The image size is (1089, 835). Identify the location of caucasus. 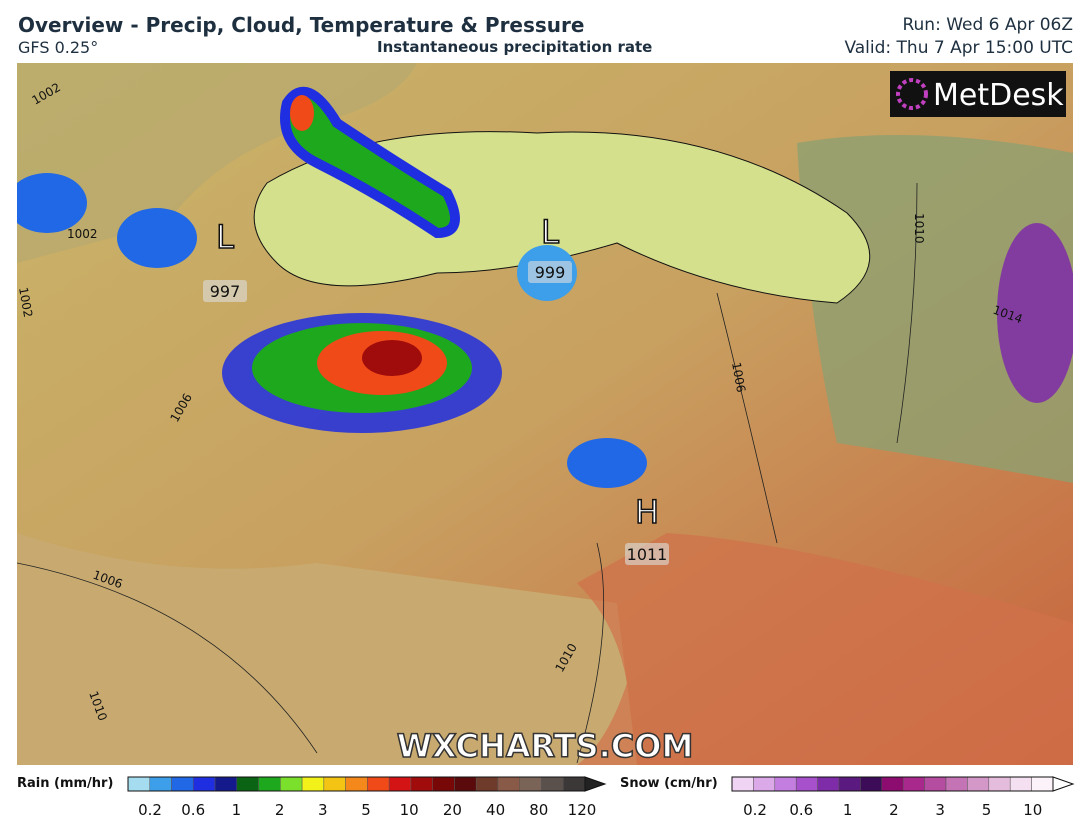
(935, 309).